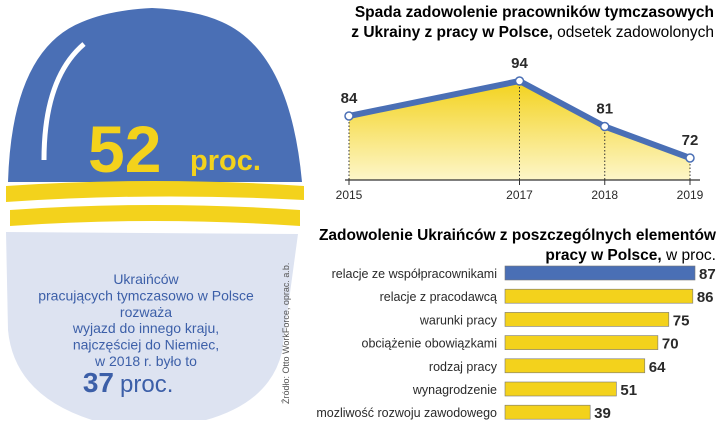 Image resolution: width=720 pixels, height=423 pixels. Describe the element at coordinates (602, 413) in the screenshot. I see `chart2-value-label: 39` at that location.